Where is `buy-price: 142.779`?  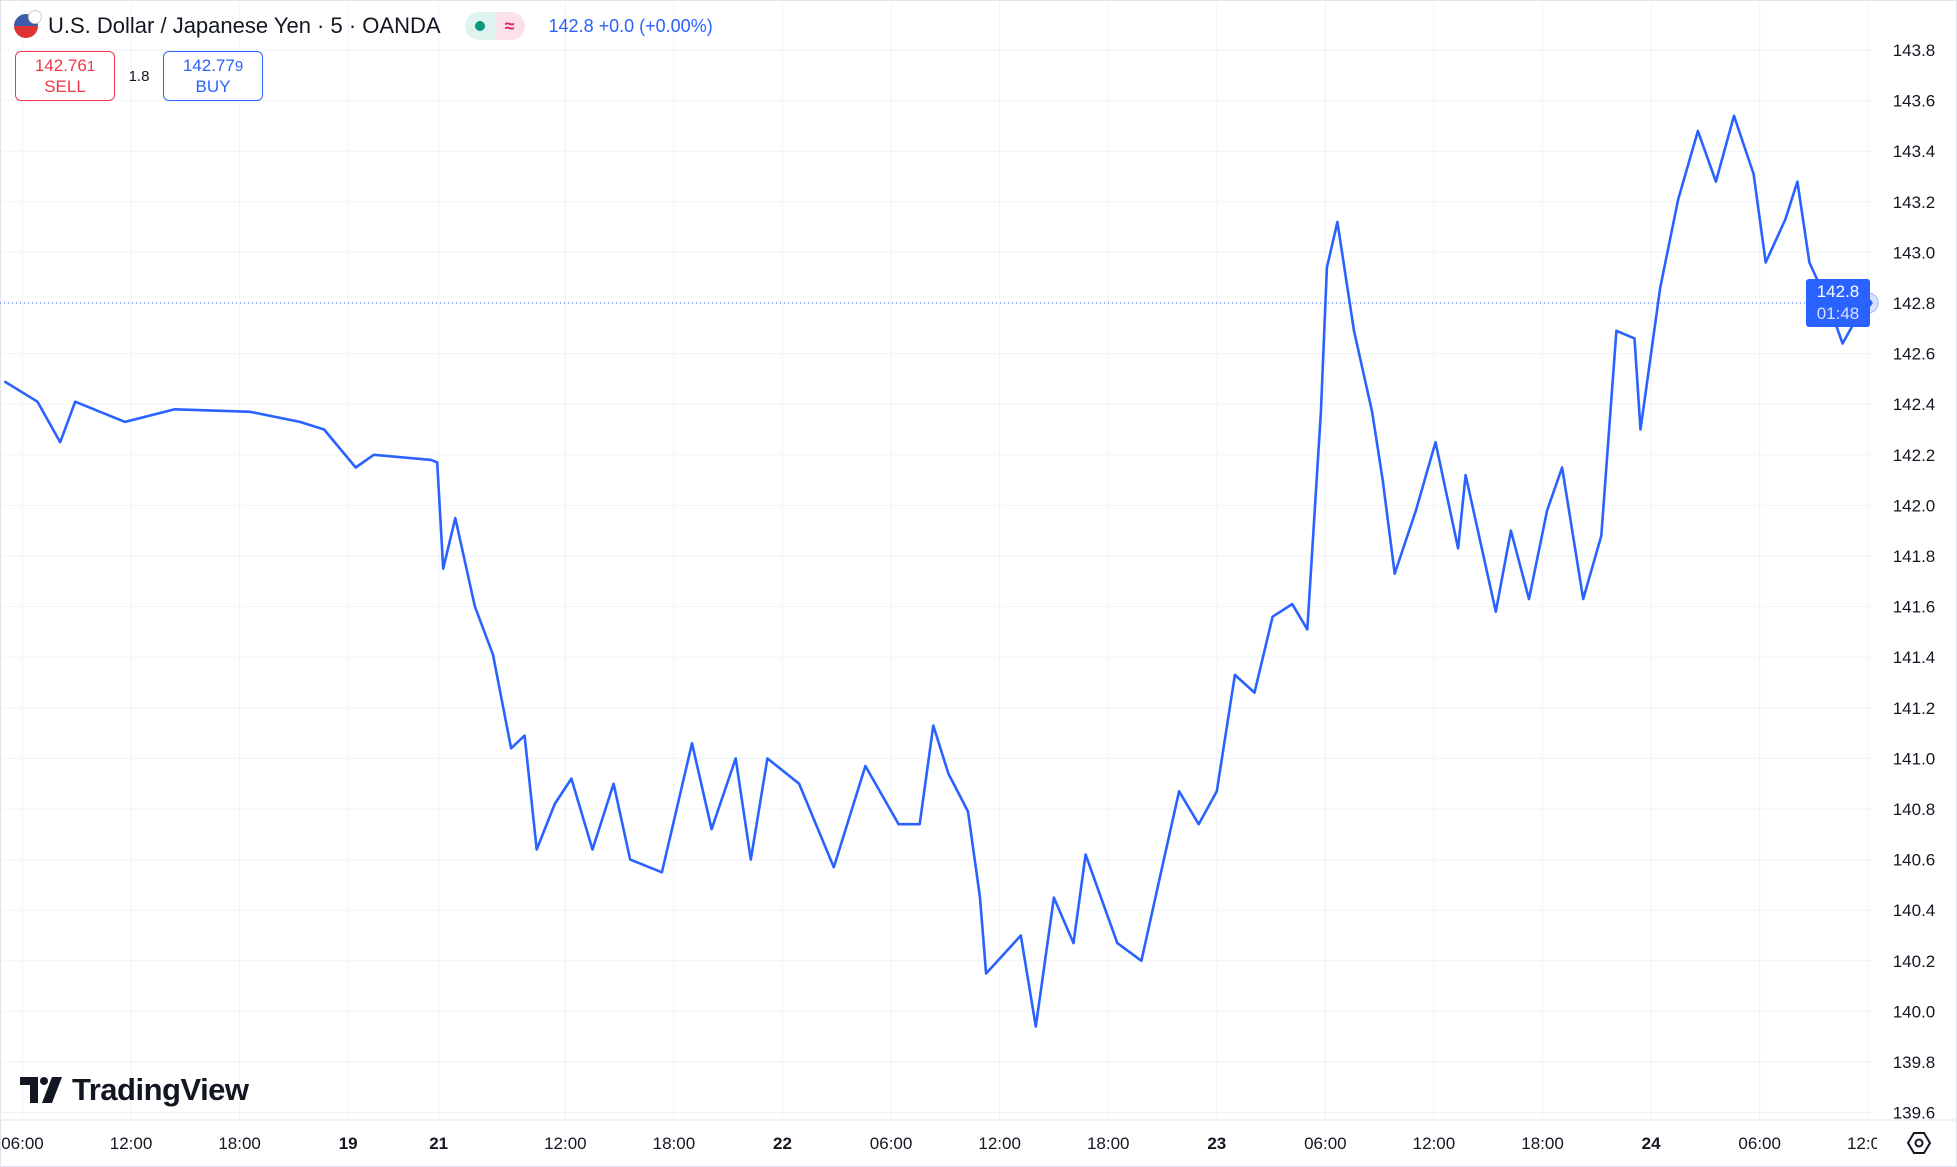 buy-price: 142.779 is located at coordinates (213, 66).